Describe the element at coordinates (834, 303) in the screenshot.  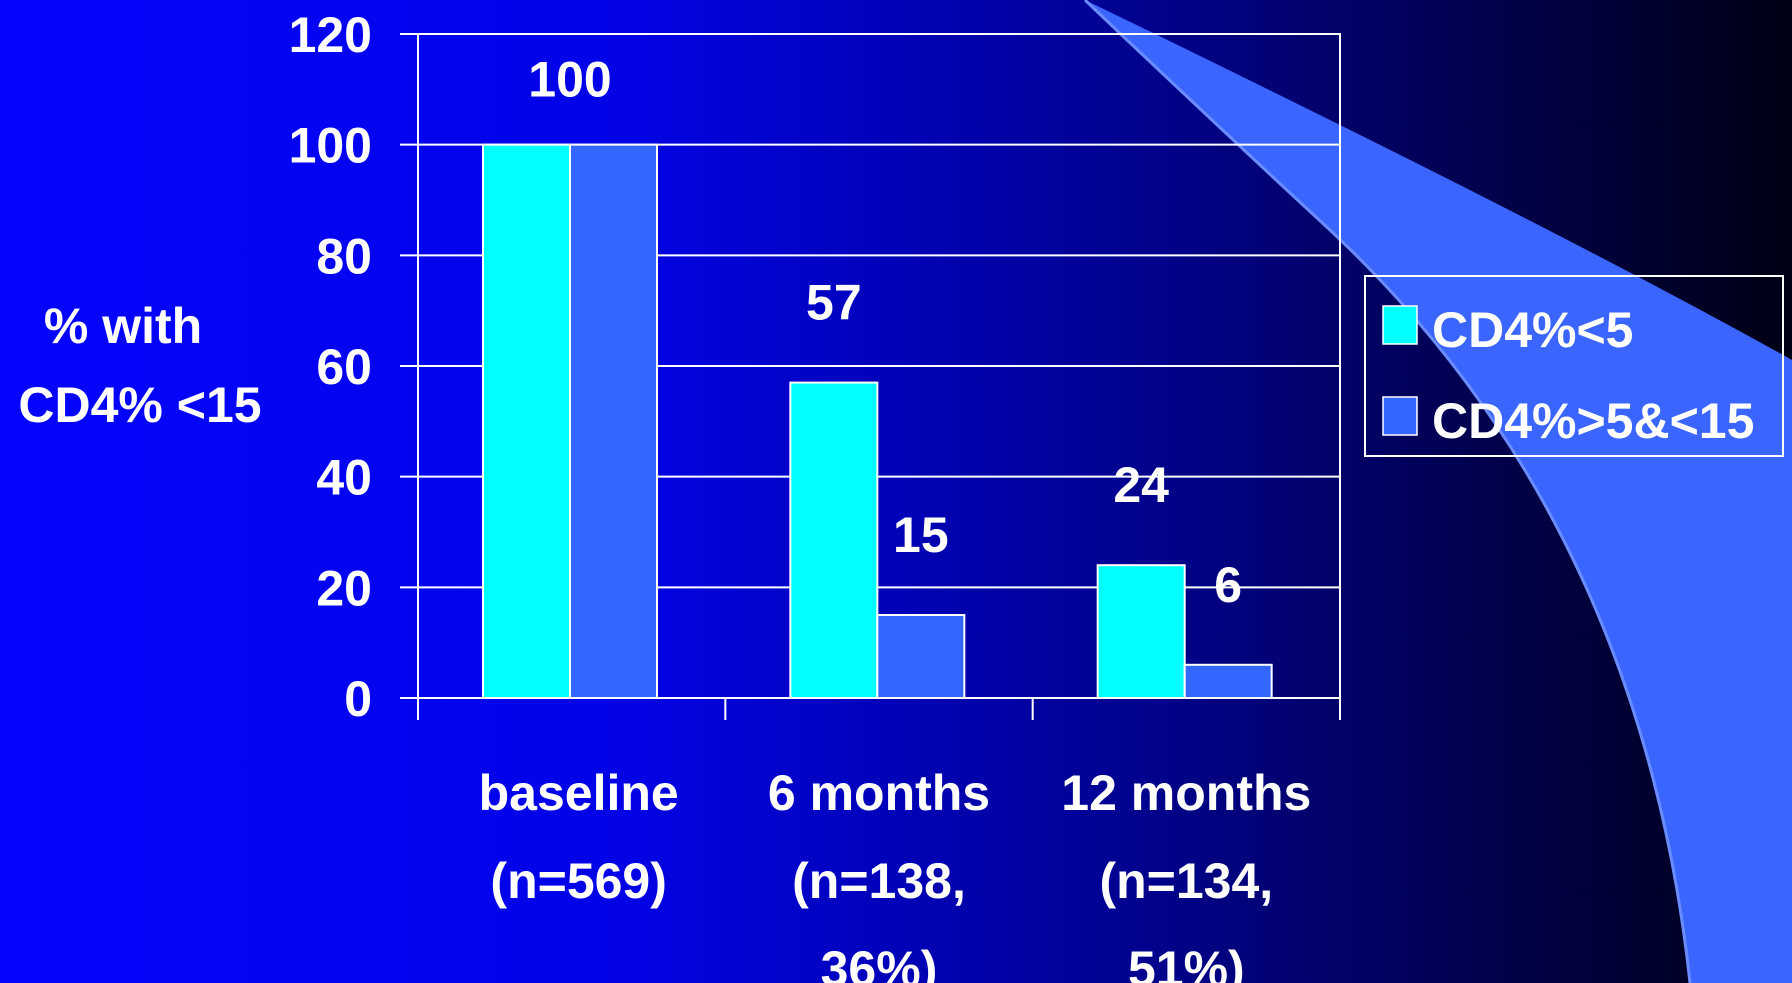
I see `data-label-0-1: 57` at that location.